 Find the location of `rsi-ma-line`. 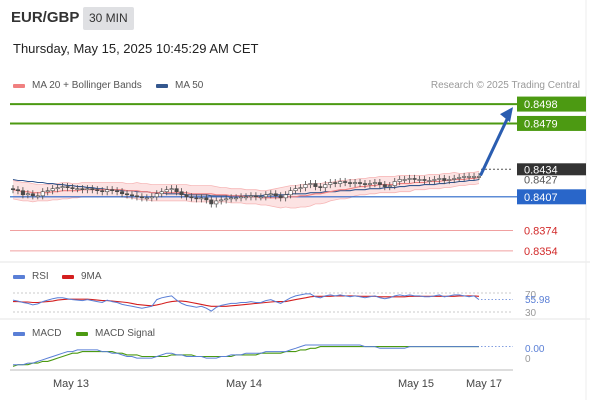

rsi-ma-line is located at coordinates (246, 301).